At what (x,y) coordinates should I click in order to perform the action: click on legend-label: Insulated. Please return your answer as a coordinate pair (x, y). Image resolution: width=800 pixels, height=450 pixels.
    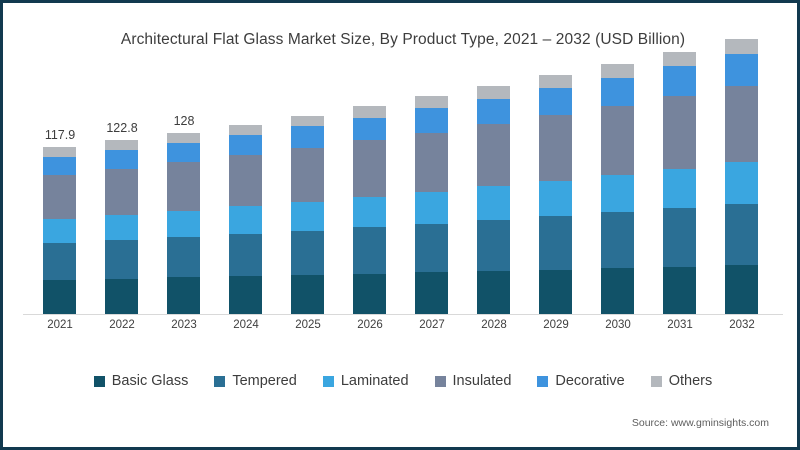
    Looking at the image, I should click on (482, 381).